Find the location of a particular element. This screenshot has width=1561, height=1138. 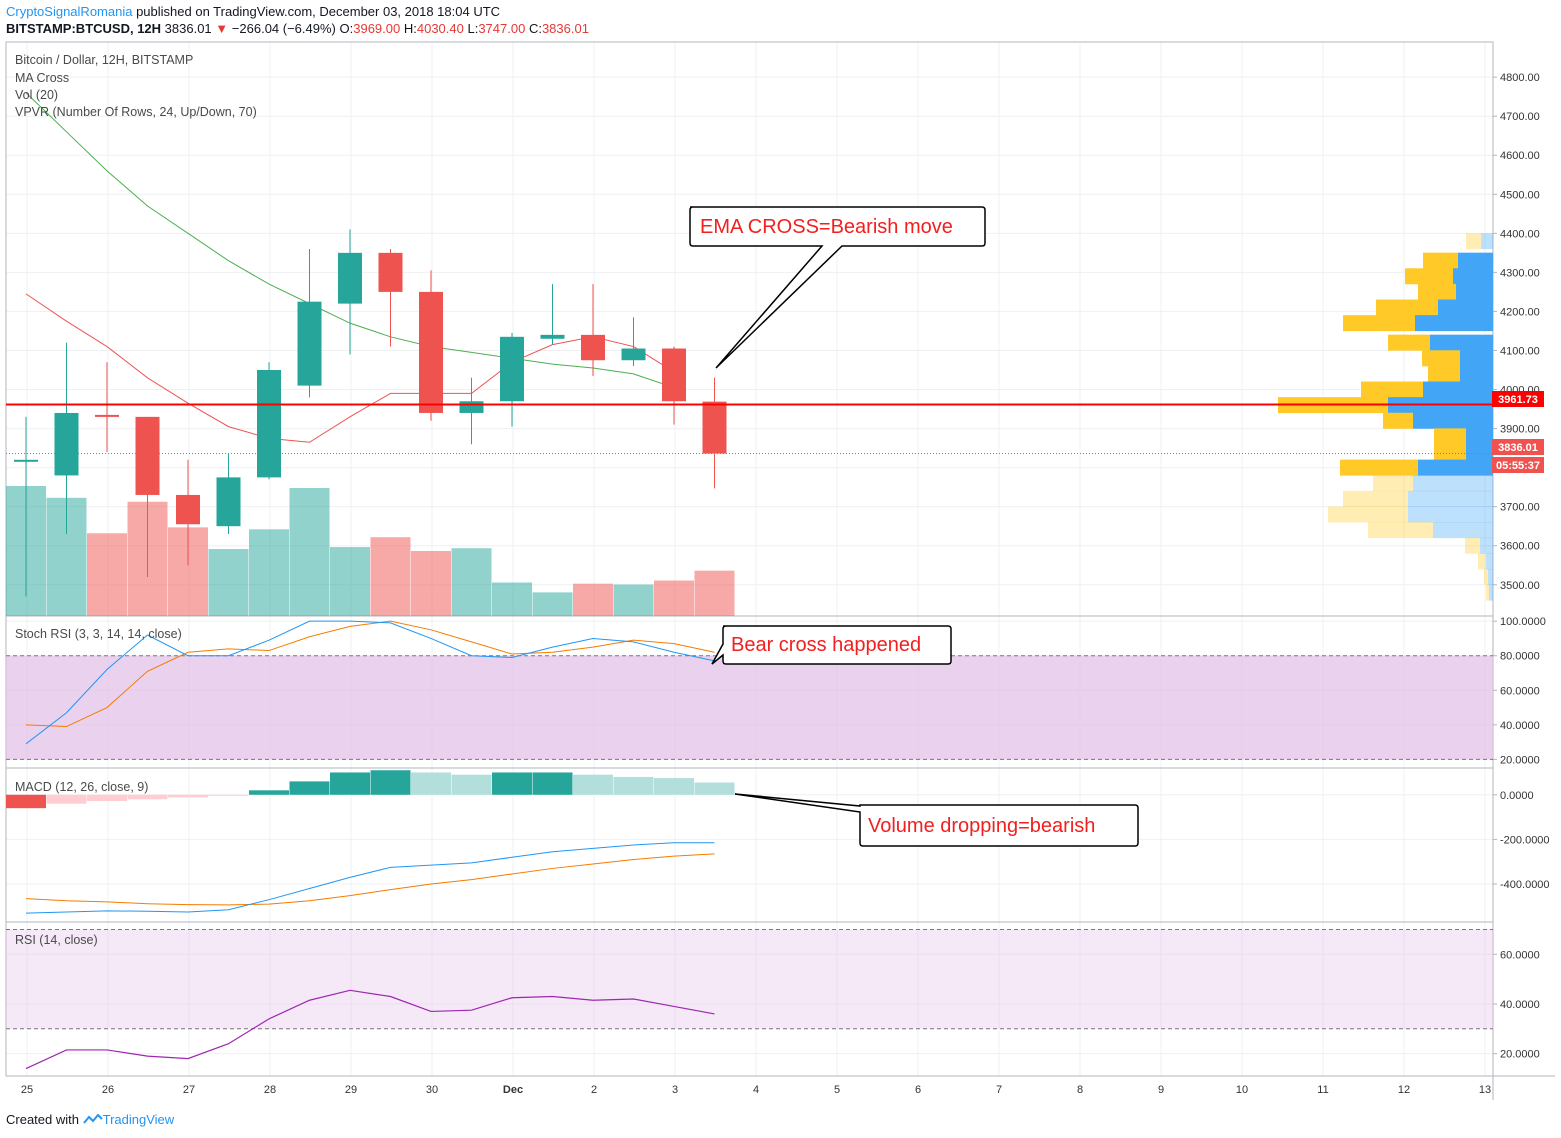

volume-profile is located at coordinates (1385, 417).